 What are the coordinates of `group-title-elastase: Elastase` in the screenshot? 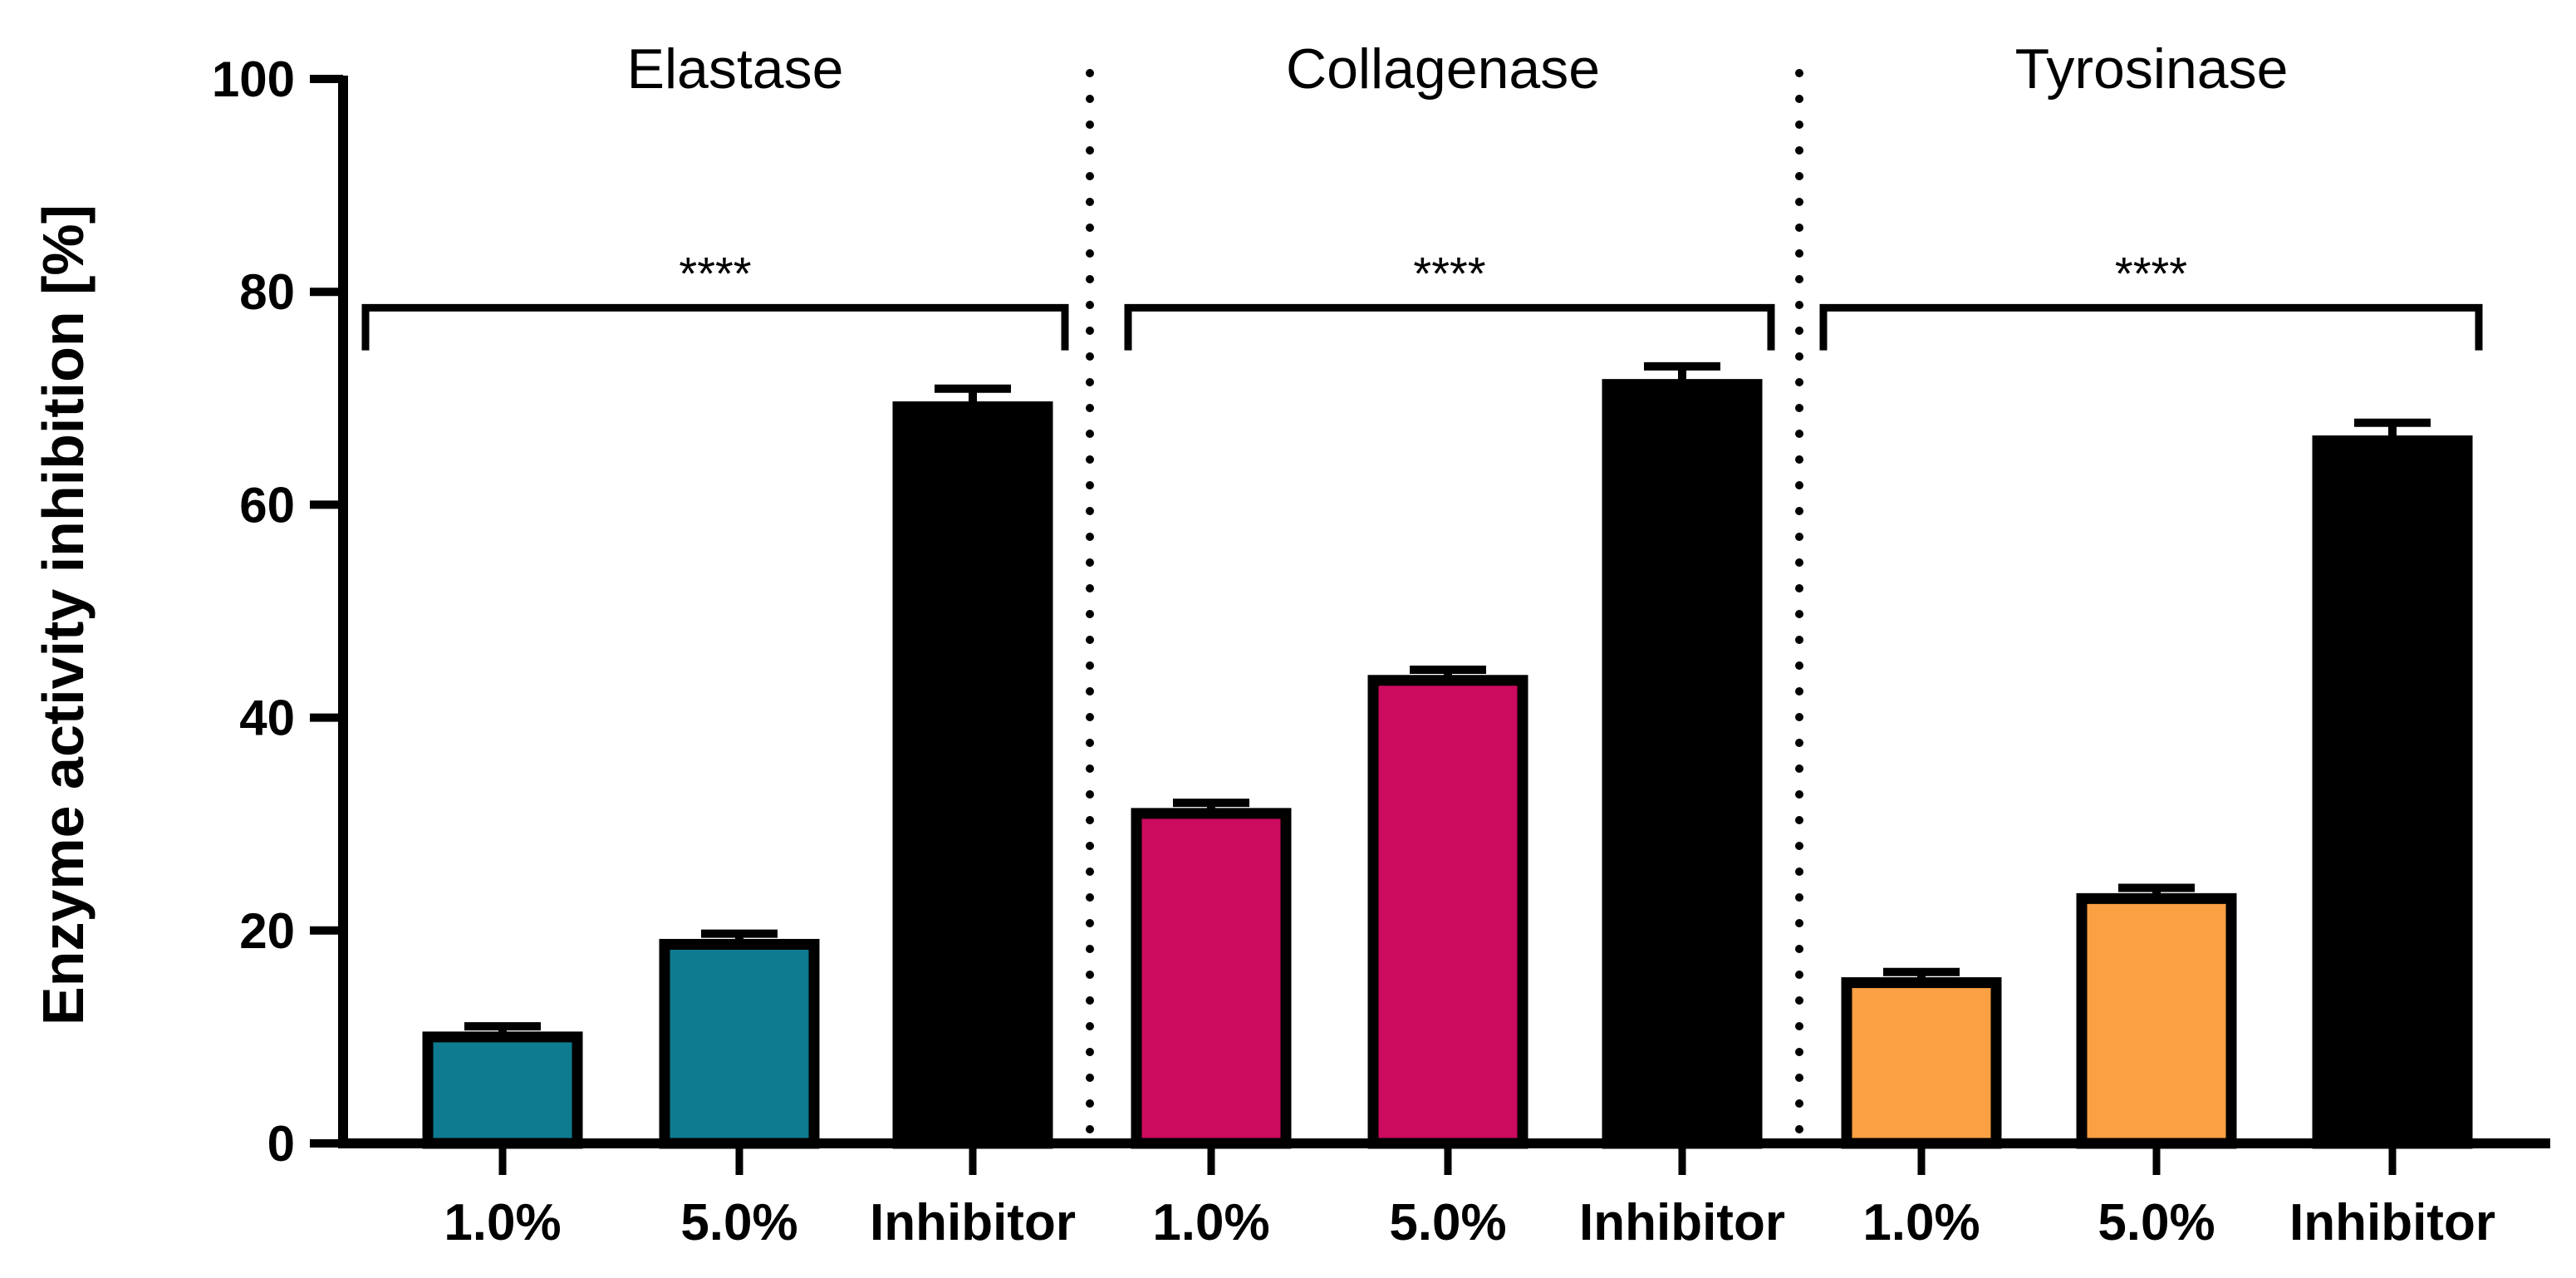 It's located at (735, 69).